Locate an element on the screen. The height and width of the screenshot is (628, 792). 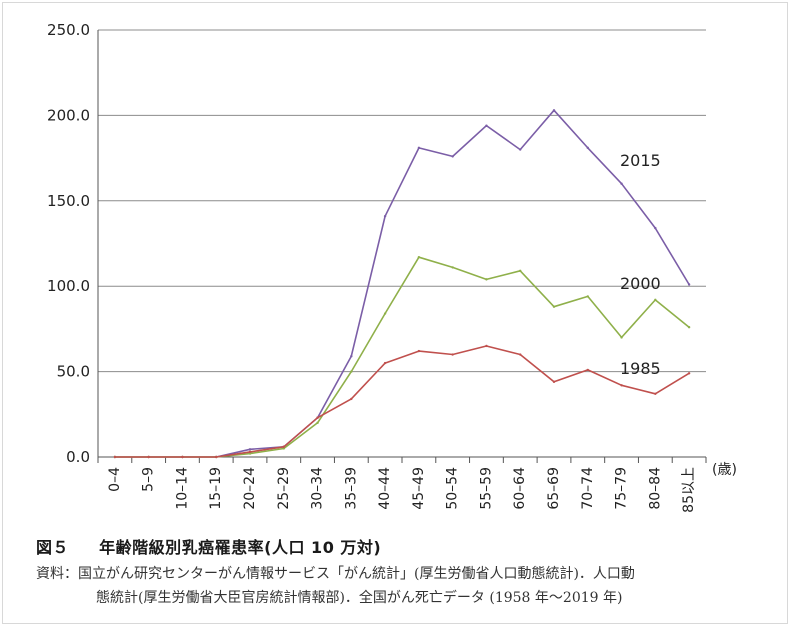
x-tick-label: 20–24 is located at coordinates (250, 488).